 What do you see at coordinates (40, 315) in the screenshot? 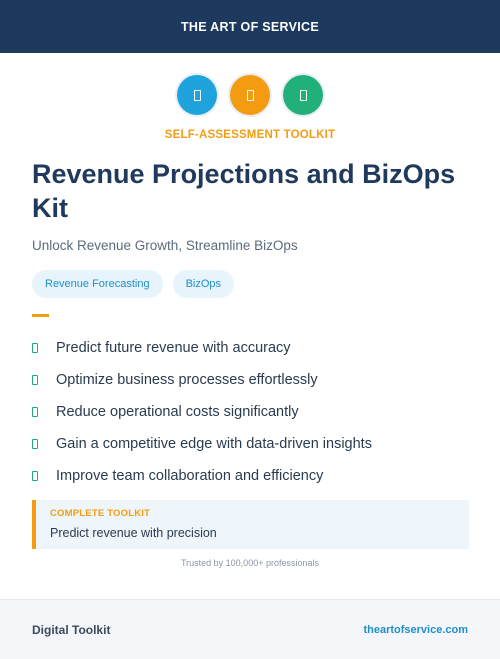
I see `accent-divider` at bounding box center [40, 315].